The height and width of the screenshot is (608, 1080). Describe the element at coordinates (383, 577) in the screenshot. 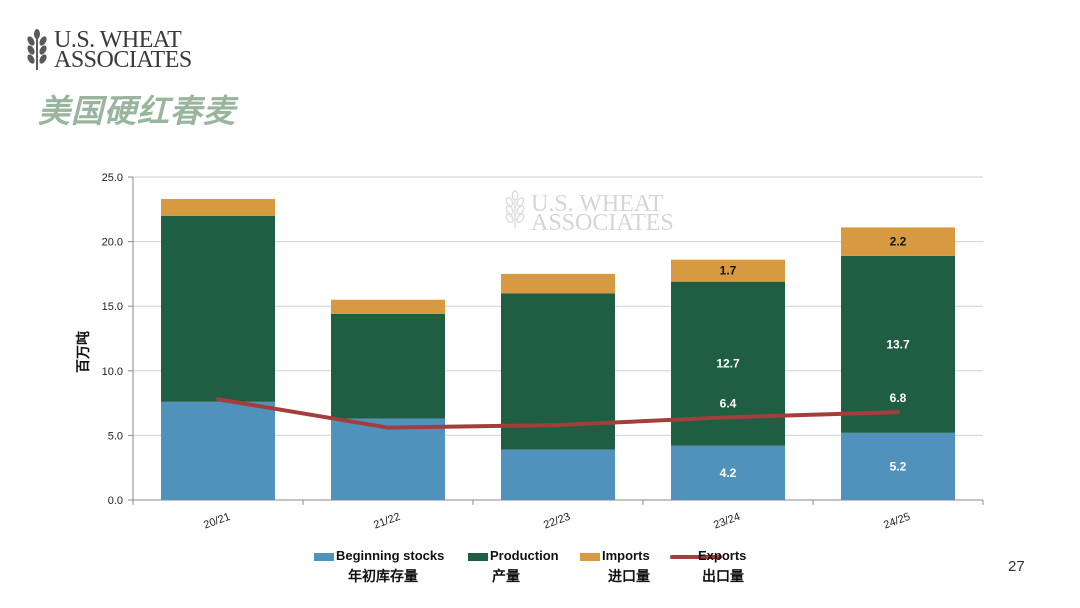

I see `legend-label-zh-beginning-stocks: 年初库存量` at that location.